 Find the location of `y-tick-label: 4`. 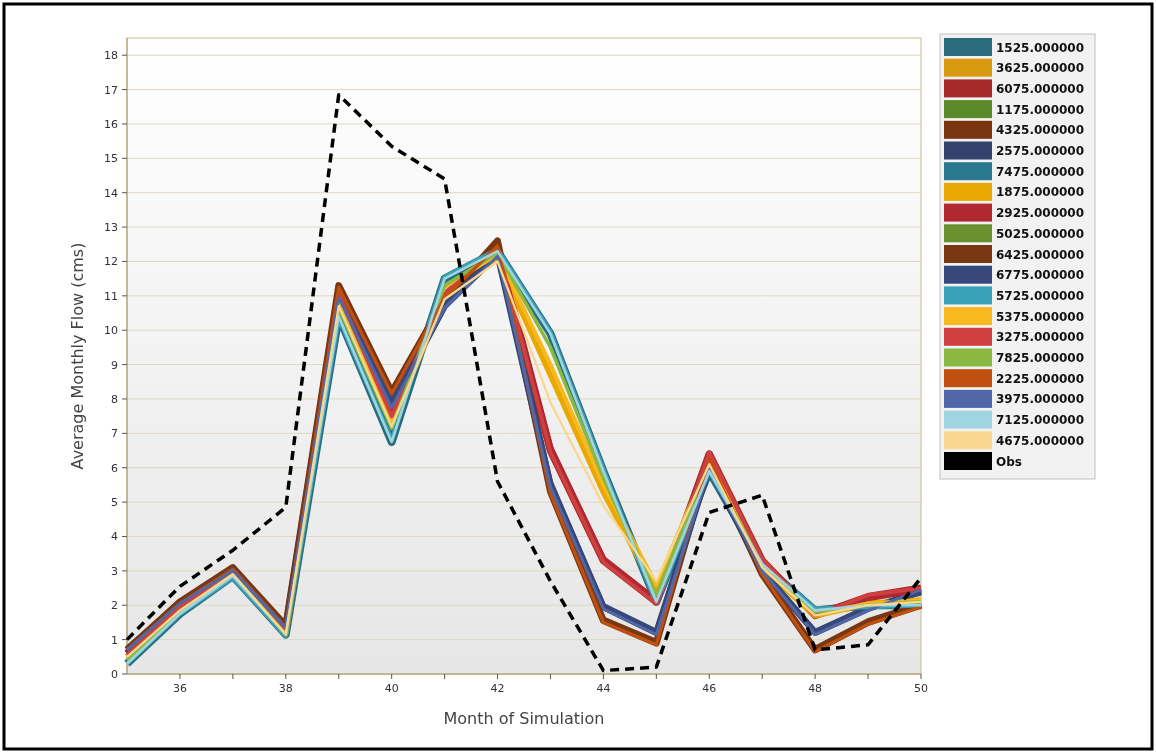

y-tick-label: 4 is located at coordinates (114, 537).